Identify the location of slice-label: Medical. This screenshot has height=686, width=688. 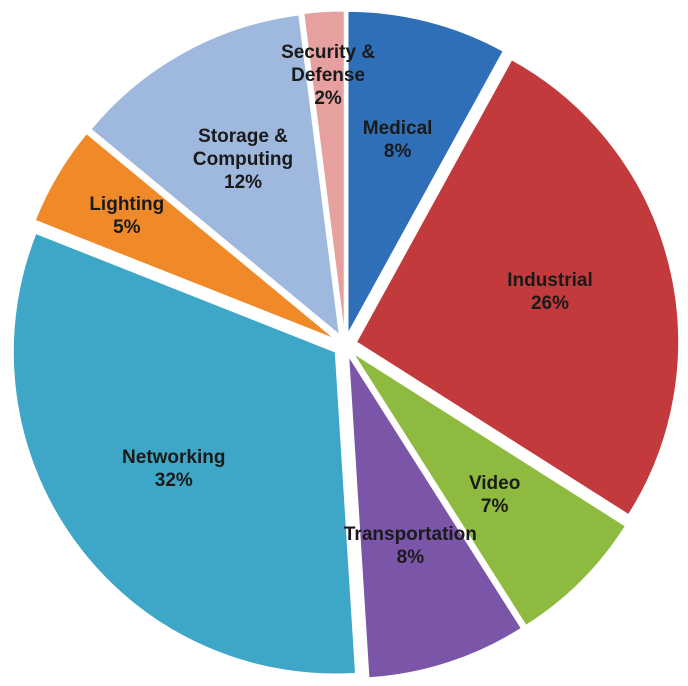
(397, 128).